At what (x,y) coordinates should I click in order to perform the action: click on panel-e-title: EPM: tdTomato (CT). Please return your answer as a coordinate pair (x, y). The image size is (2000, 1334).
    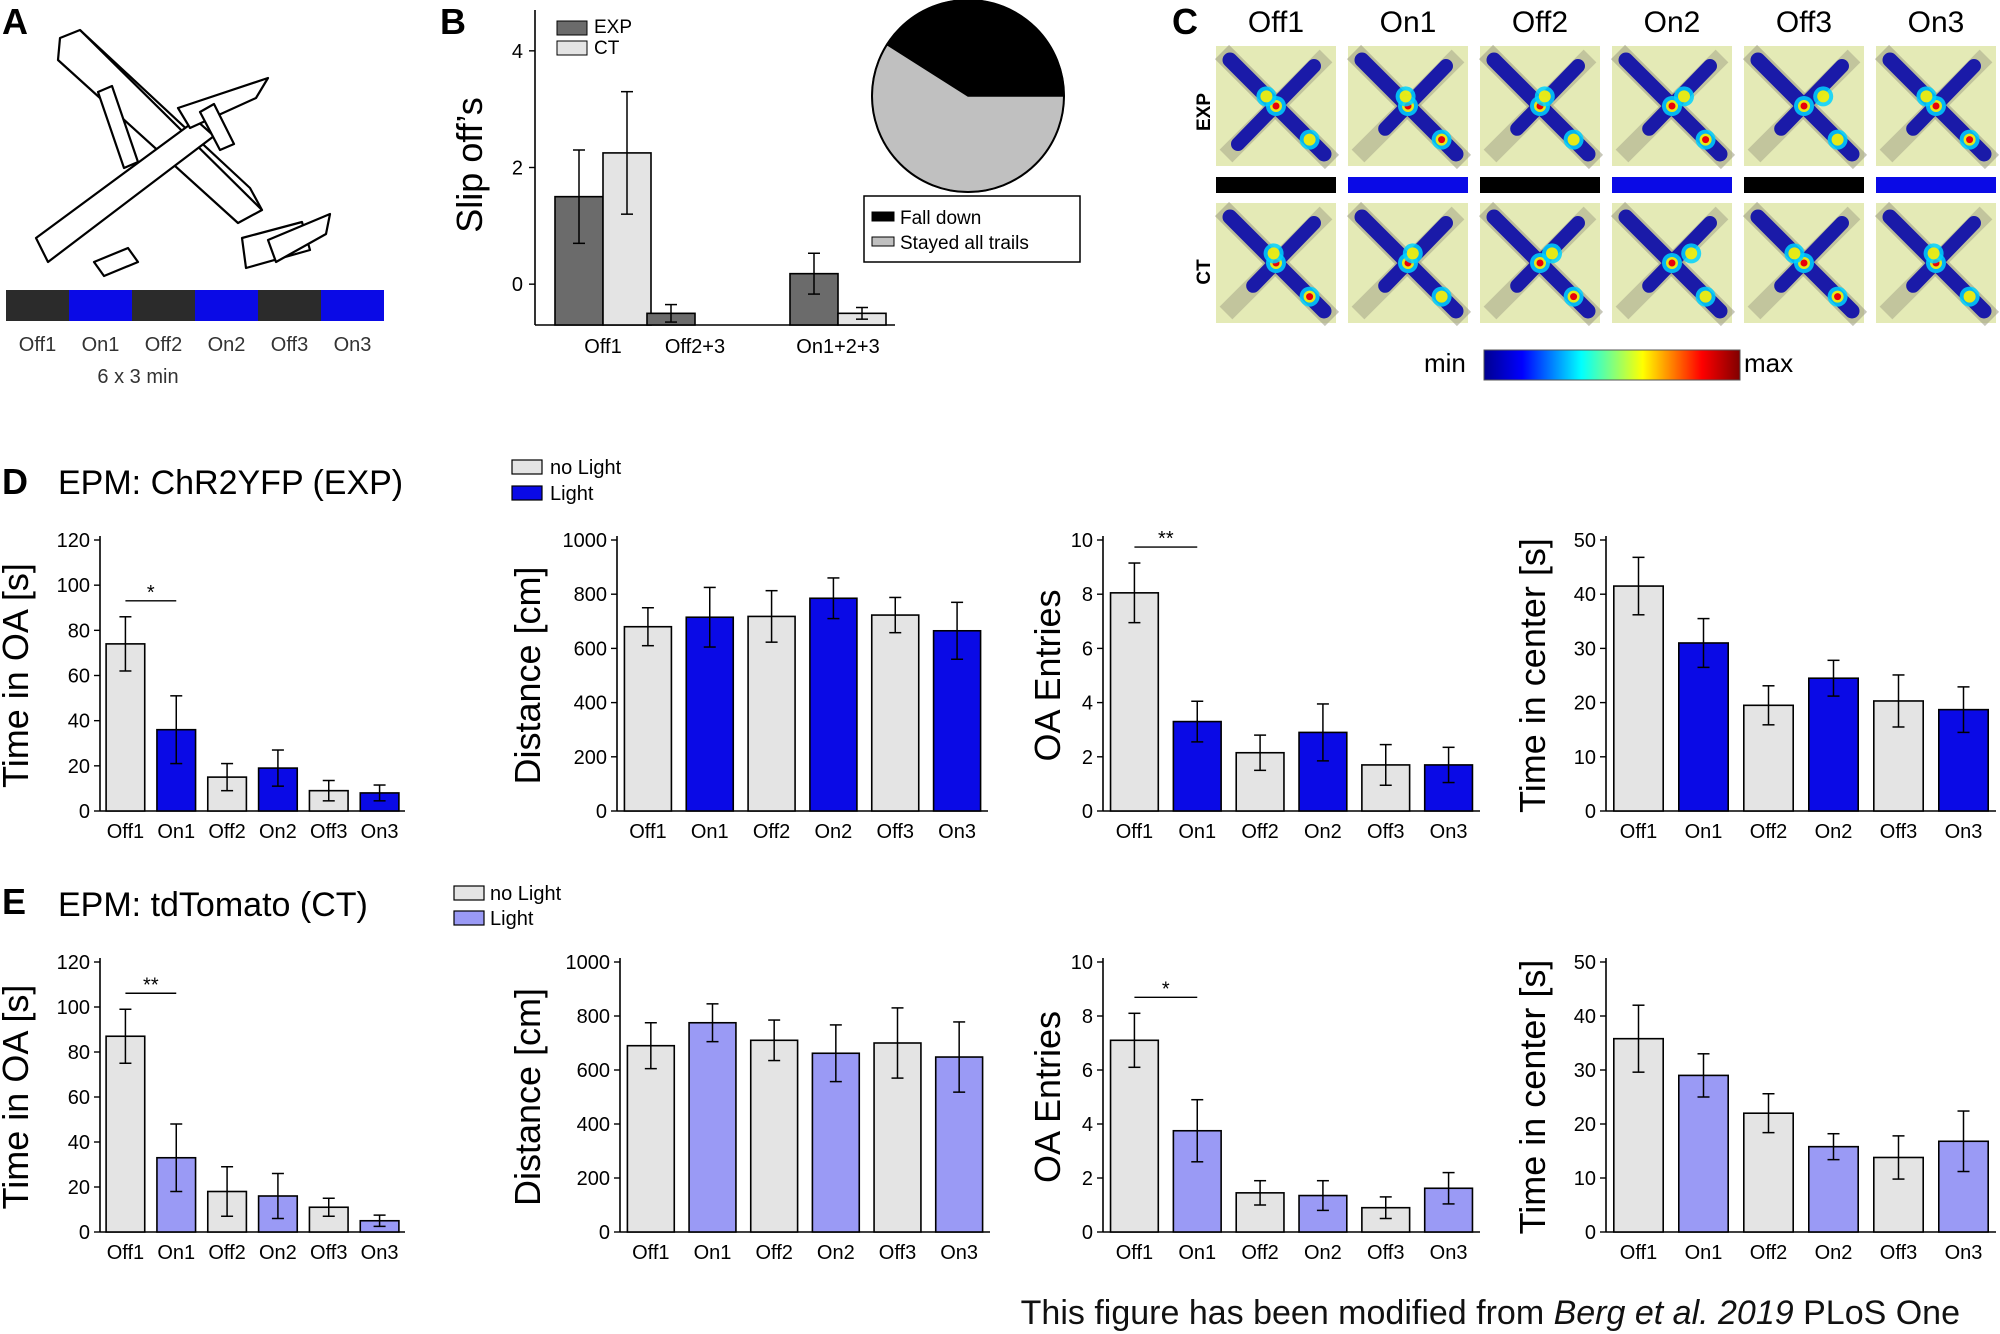
    Looking at the image, I should click on (213, 905).